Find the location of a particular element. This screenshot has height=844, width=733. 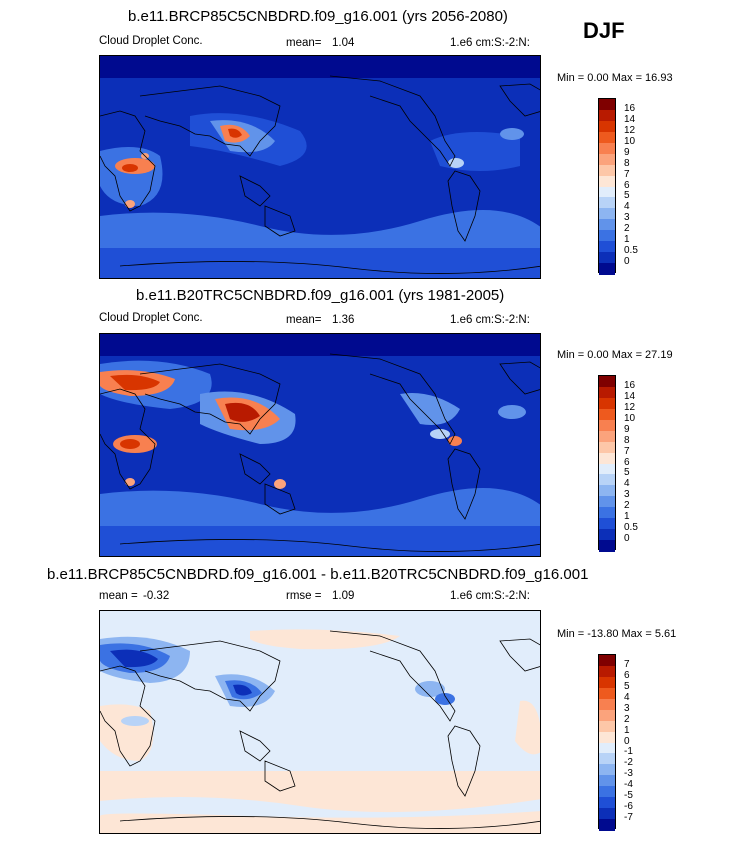

panel2-colorbar is located at coordinates (607, 463).